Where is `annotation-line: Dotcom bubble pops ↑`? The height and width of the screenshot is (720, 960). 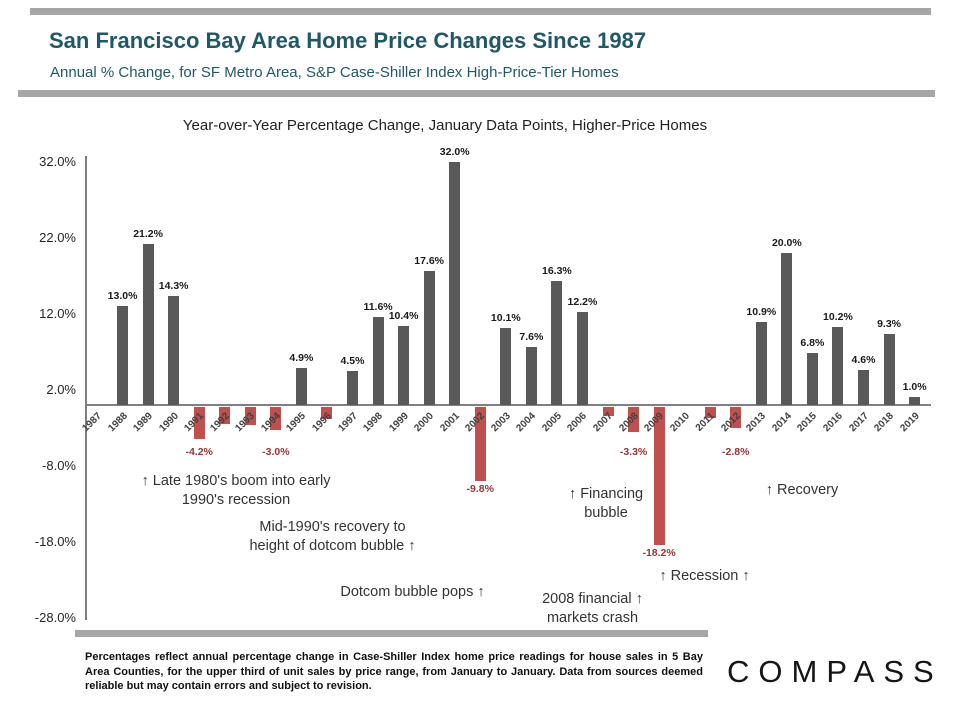 annotation-line: Dotcom bubble pops ↑ is located at coordinates (412, 592).